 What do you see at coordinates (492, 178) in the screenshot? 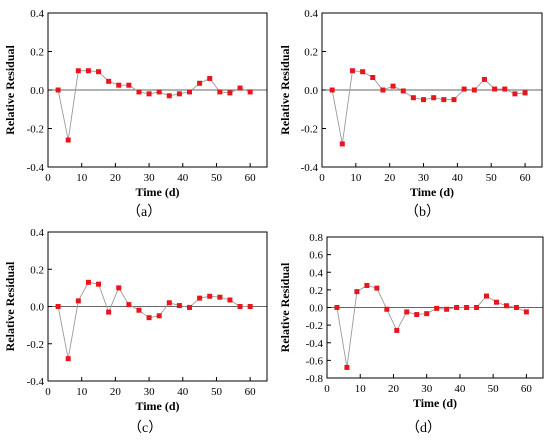
I see `chart-b-x-tick-label: 50` at bounding box center [492, 178].